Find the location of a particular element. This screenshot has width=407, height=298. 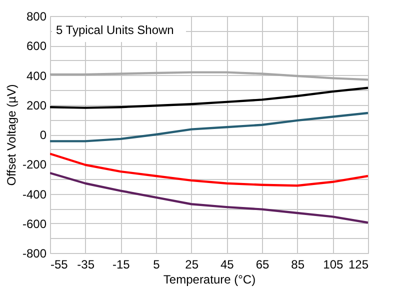

x-axis-title: Temperature (°C) is located at coordinates (209, 279).